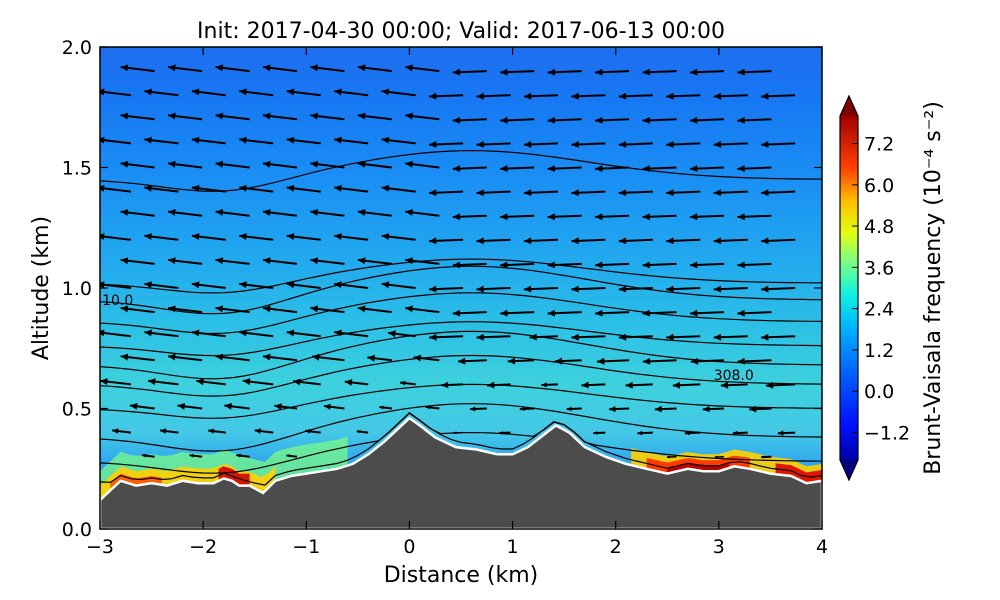 Image resolution: width=1000 pixels, height=600 pixels. I want to click on contour-label: 308.0, so click(734, 376).